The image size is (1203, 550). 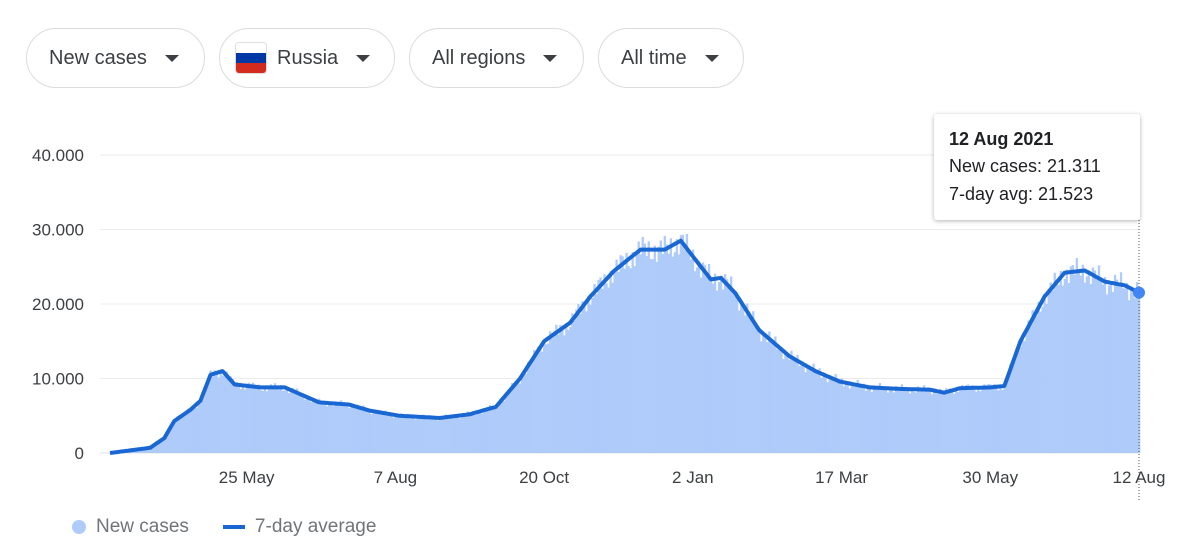 What do you see at coordinates (58, 155) in the screenshot?
I see `y-tick-label: 40.000` at bounding box center [58, 155].